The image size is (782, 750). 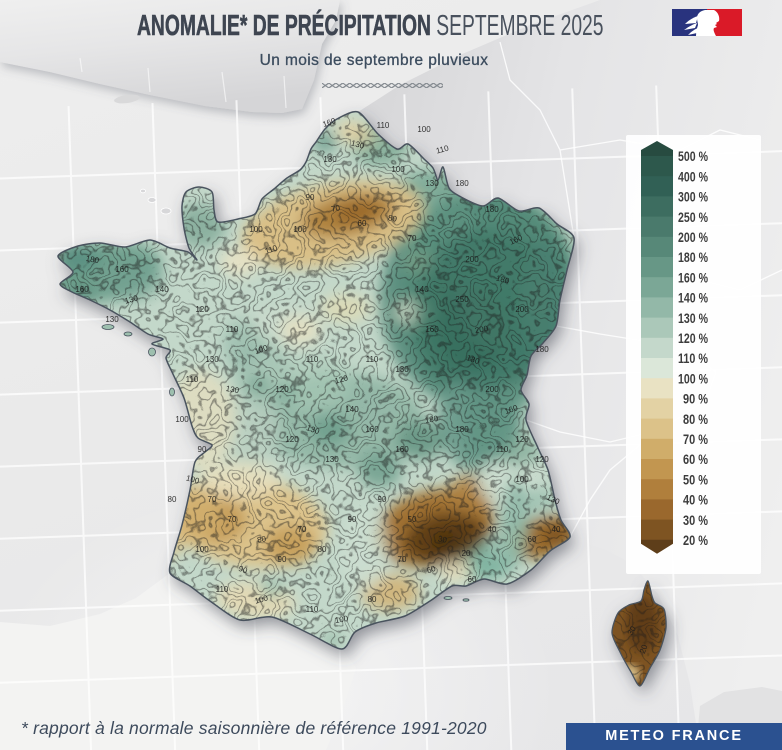 What do you see at coordinates (693, 277) in the screenshot?
I see `svg-text: 160 %` at bounding box center [693, 277].